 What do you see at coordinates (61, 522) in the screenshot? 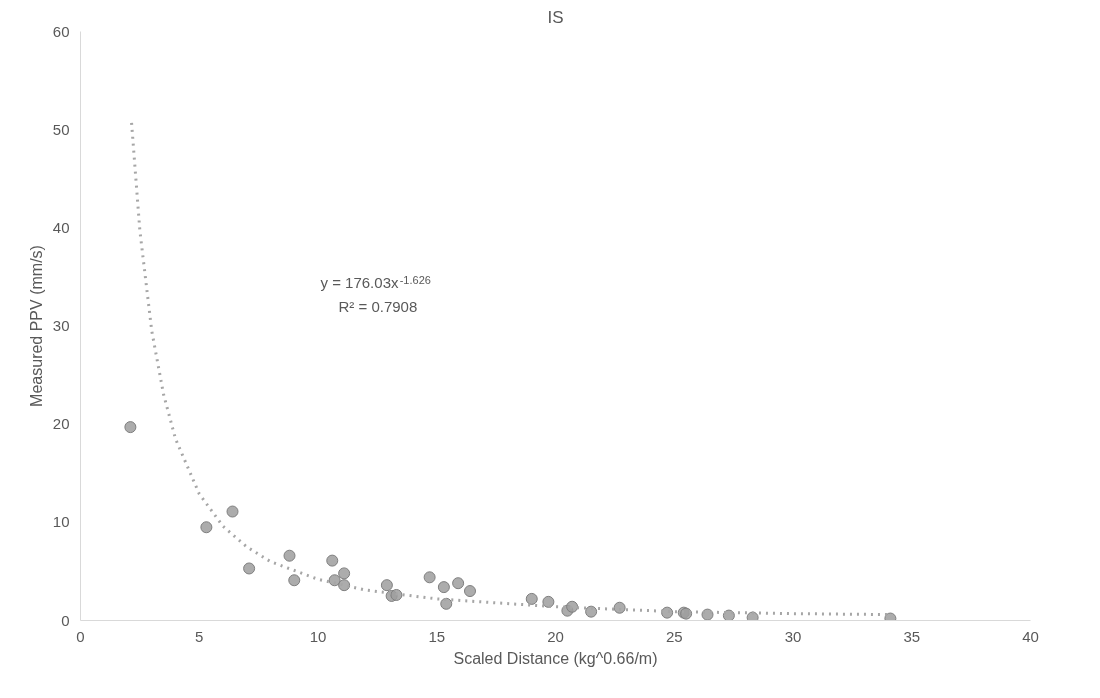
I see `y-tick-label: 10` at bounding box center [61, 522].